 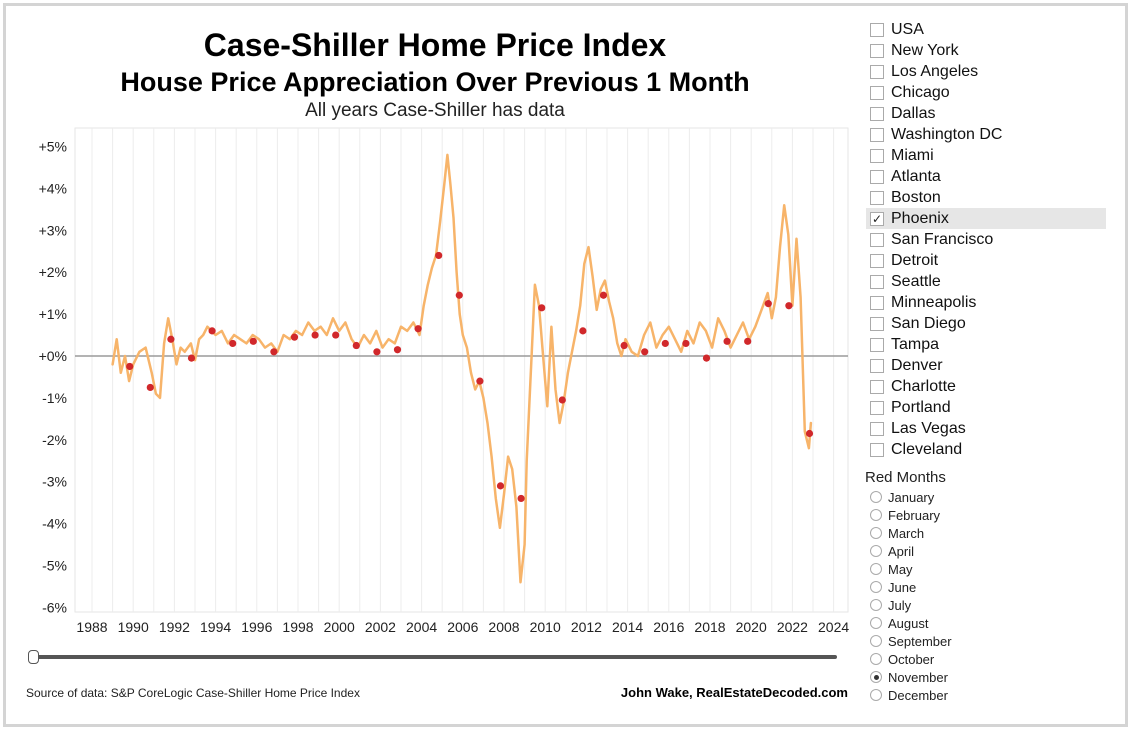 I want to click on city-filter-portland: Portland, so click(x=986, y=407).